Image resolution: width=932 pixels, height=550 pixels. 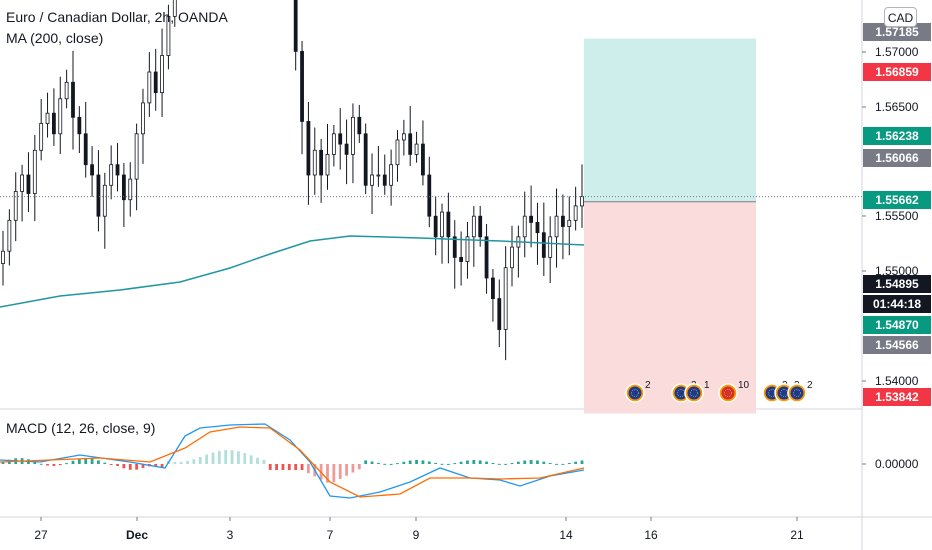 I want to click on currency-button: CAD, so click(x=900, y=17).